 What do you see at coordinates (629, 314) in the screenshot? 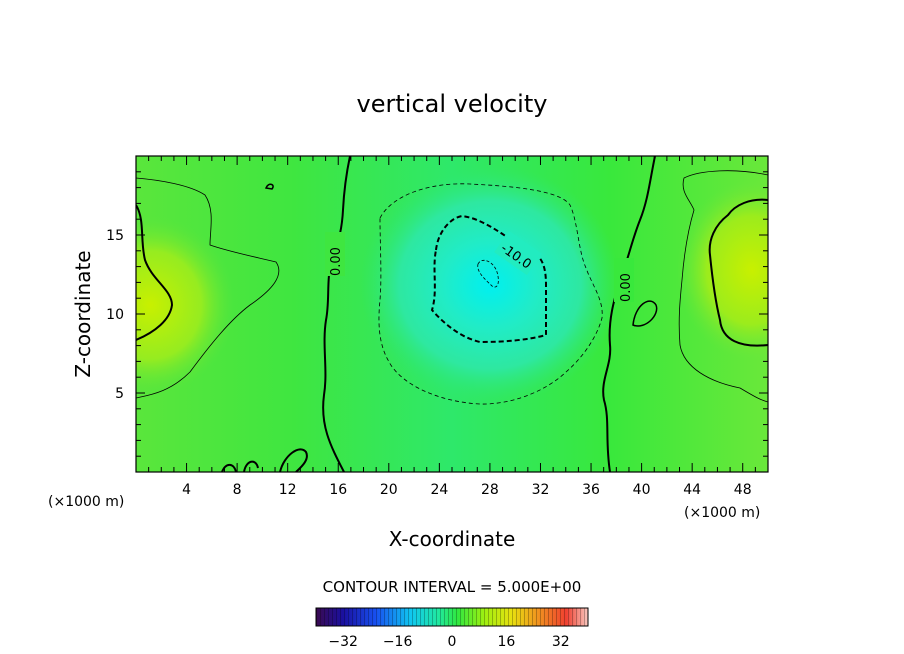
I see `zero-contour-right` at bounding box center [629, 314].